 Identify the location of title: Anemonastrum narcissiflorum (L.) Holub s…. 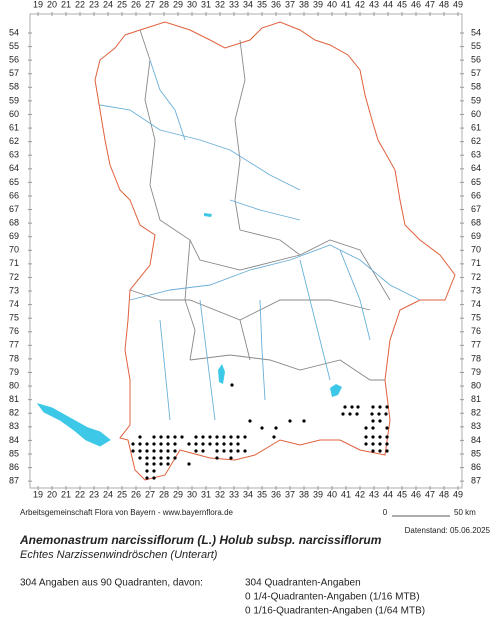
(200, 540).